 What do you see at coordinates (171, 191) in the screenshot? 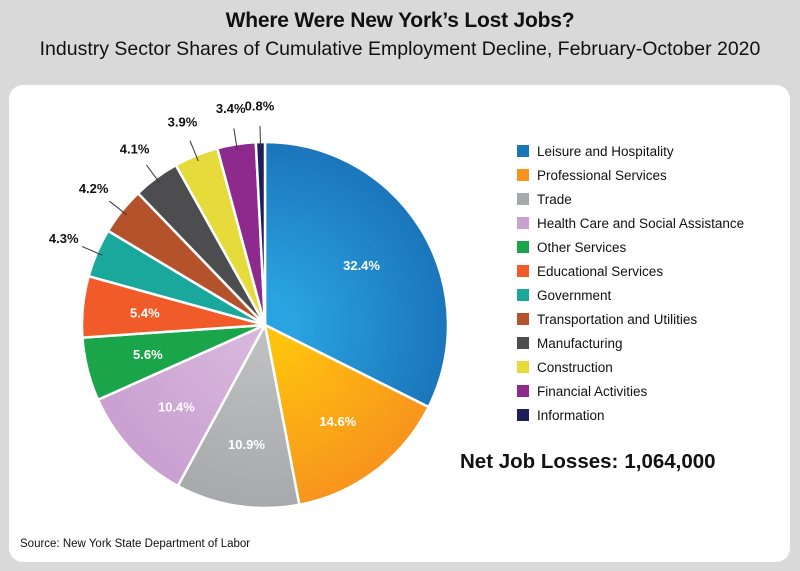
I see `leader-lines` at bounding box center [171, 191].